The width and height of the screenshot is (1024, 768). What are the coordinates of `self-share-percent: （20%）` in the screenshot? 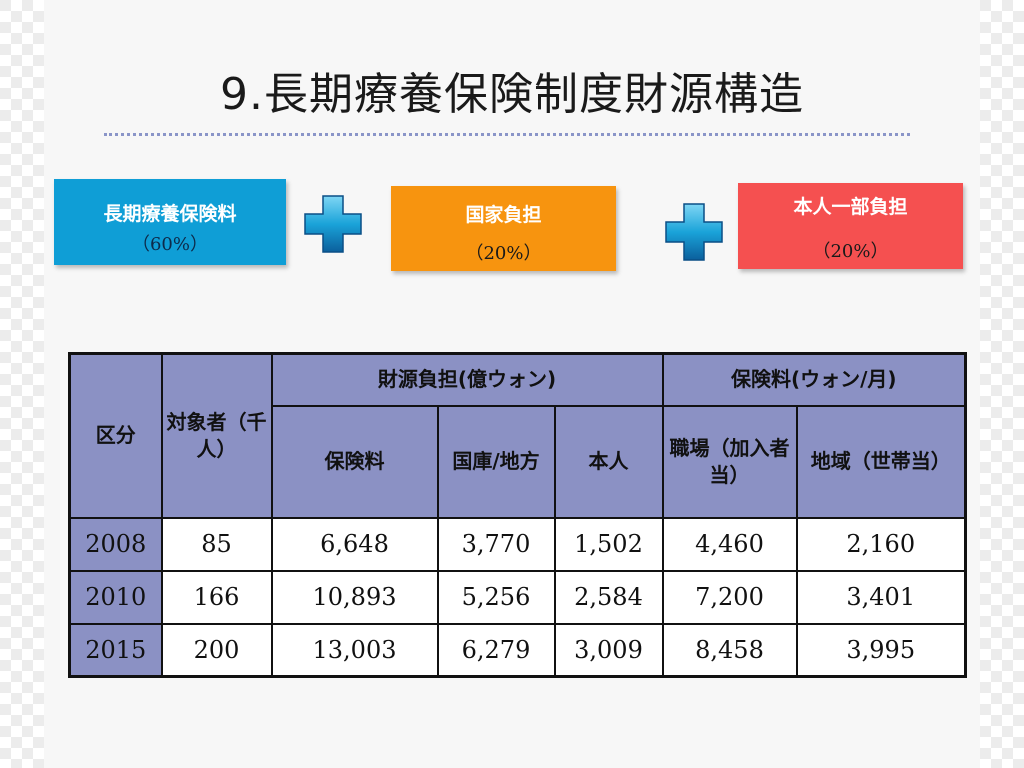 It's located at (850, 251).